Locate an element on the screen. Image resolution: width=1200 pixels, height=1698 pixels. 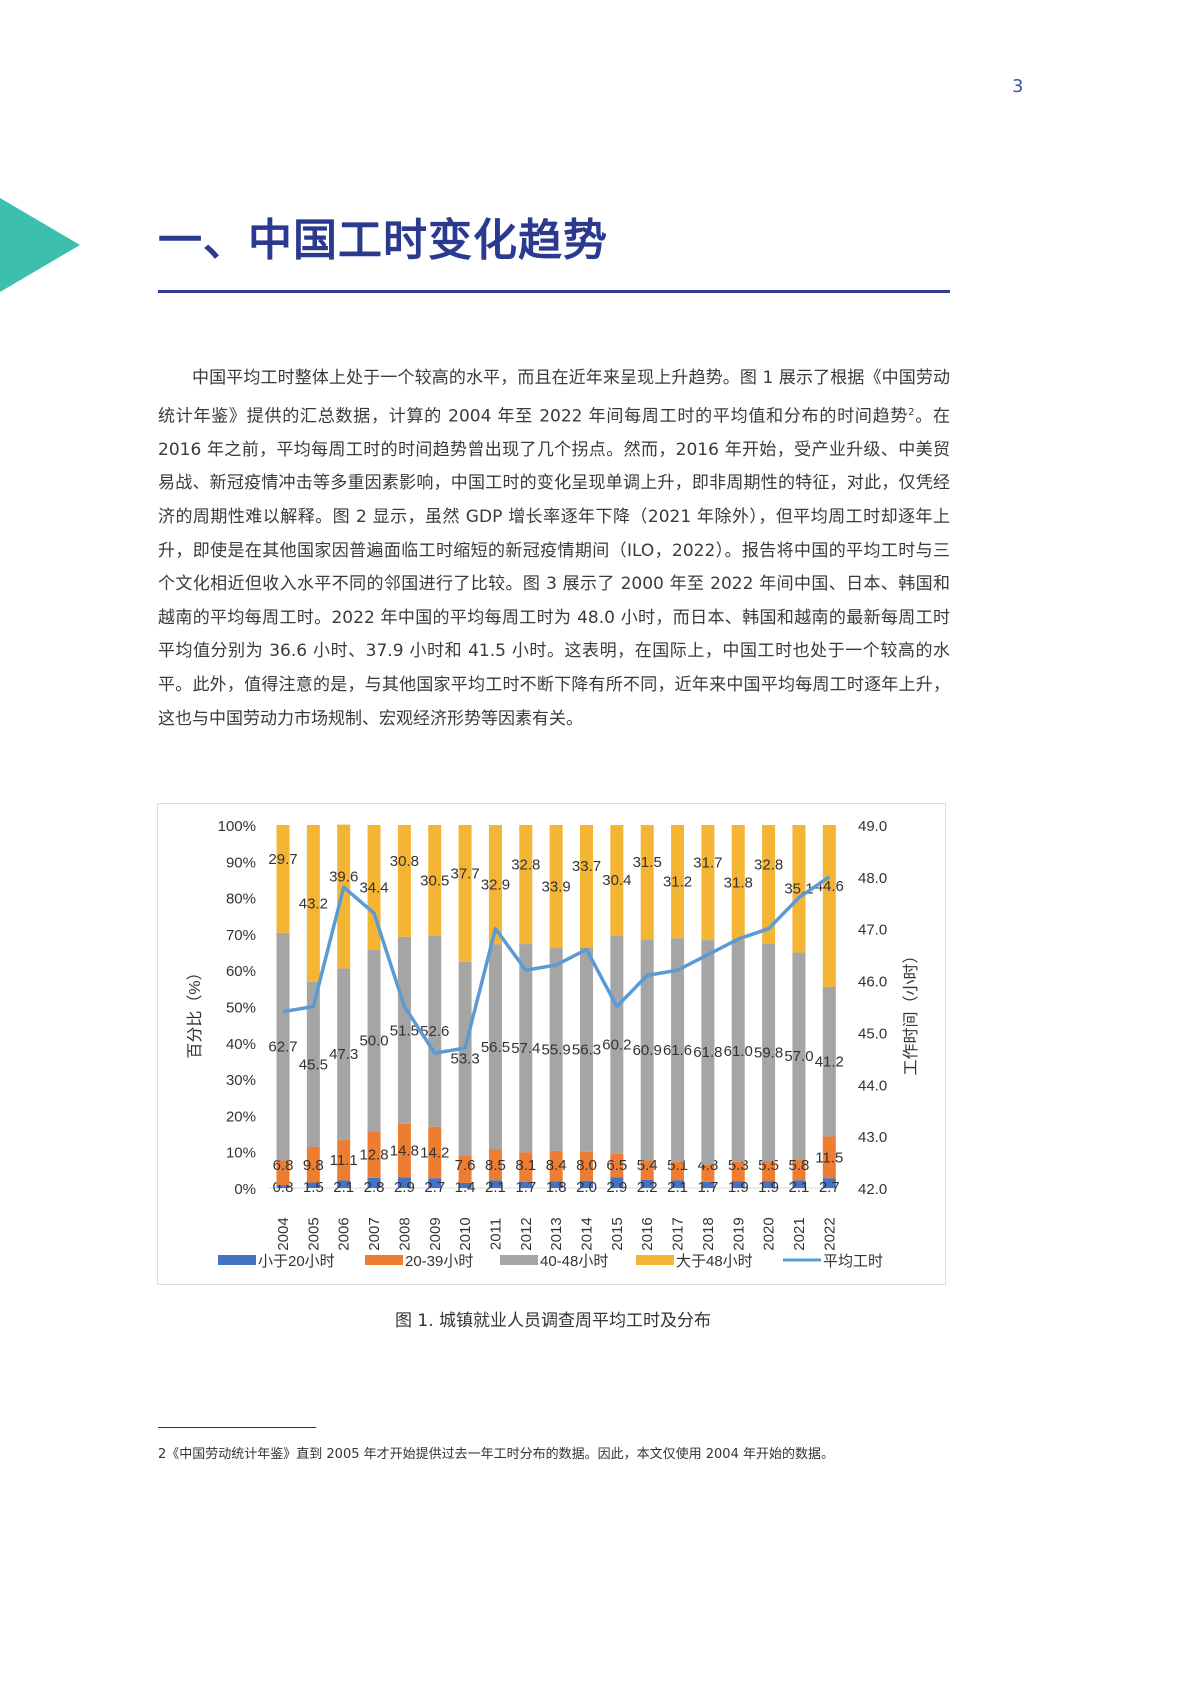
data-label: 30.8 is located at coordinates (404, 861).